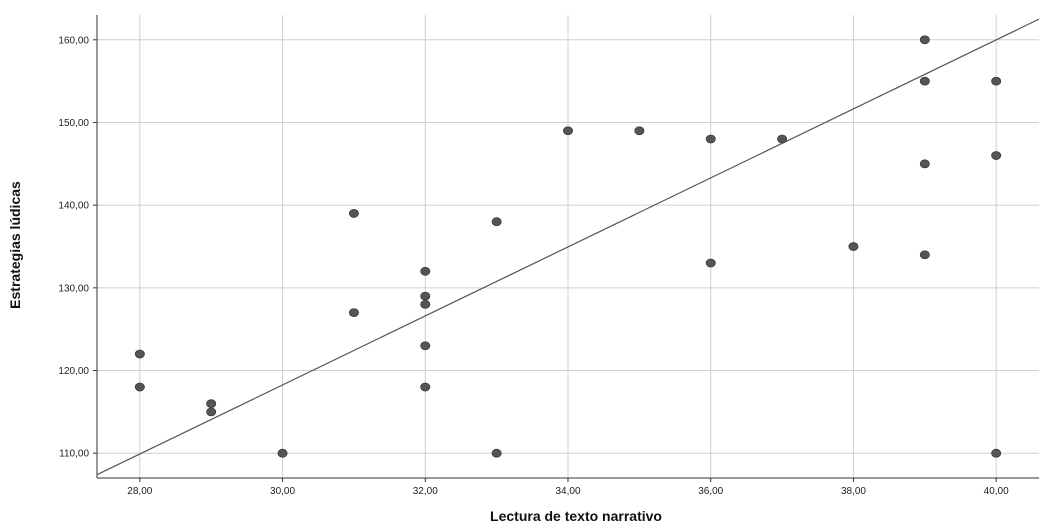 The width and height of the screenshot is (1041, 526). I want to click on x-tick-label: 30,00, so click(282, 491).